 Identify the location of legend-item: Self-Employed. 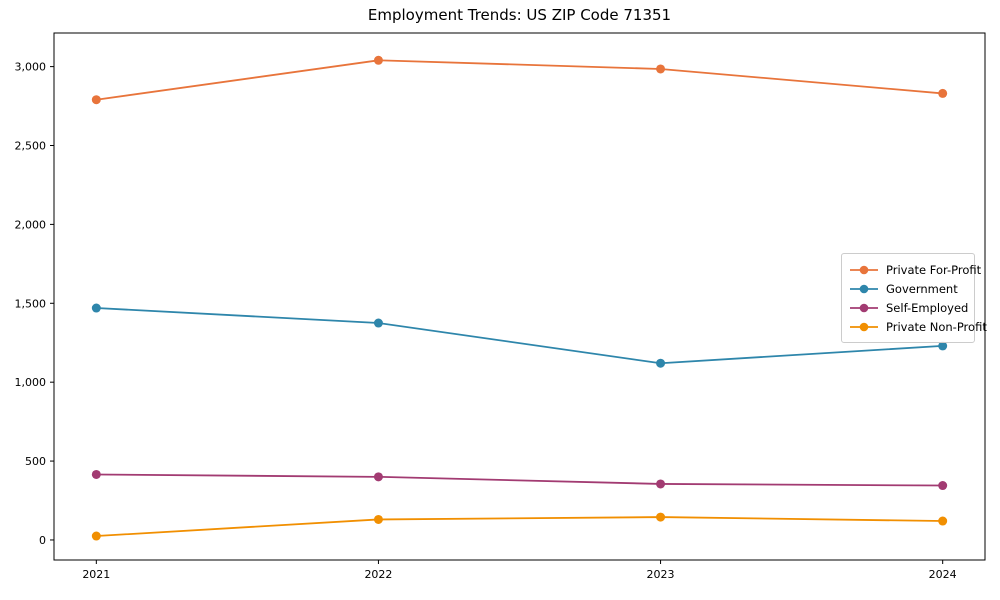
(909, 307).